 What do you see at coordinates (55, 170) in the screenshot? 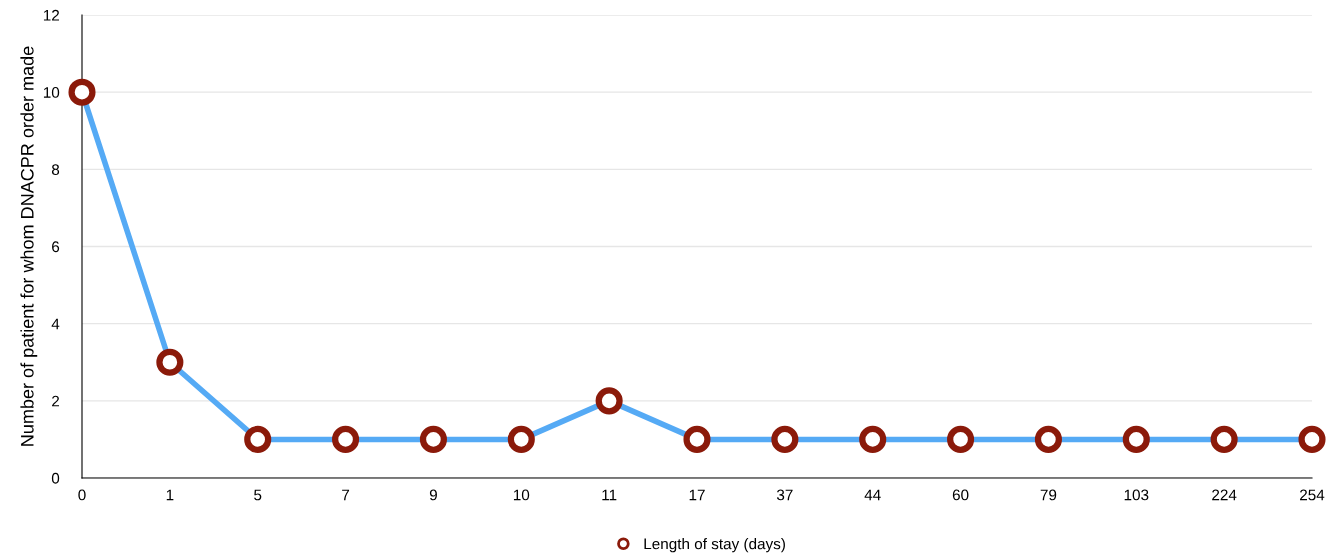
I see `y-tick-label: 8` at bounding box center [55, 170].